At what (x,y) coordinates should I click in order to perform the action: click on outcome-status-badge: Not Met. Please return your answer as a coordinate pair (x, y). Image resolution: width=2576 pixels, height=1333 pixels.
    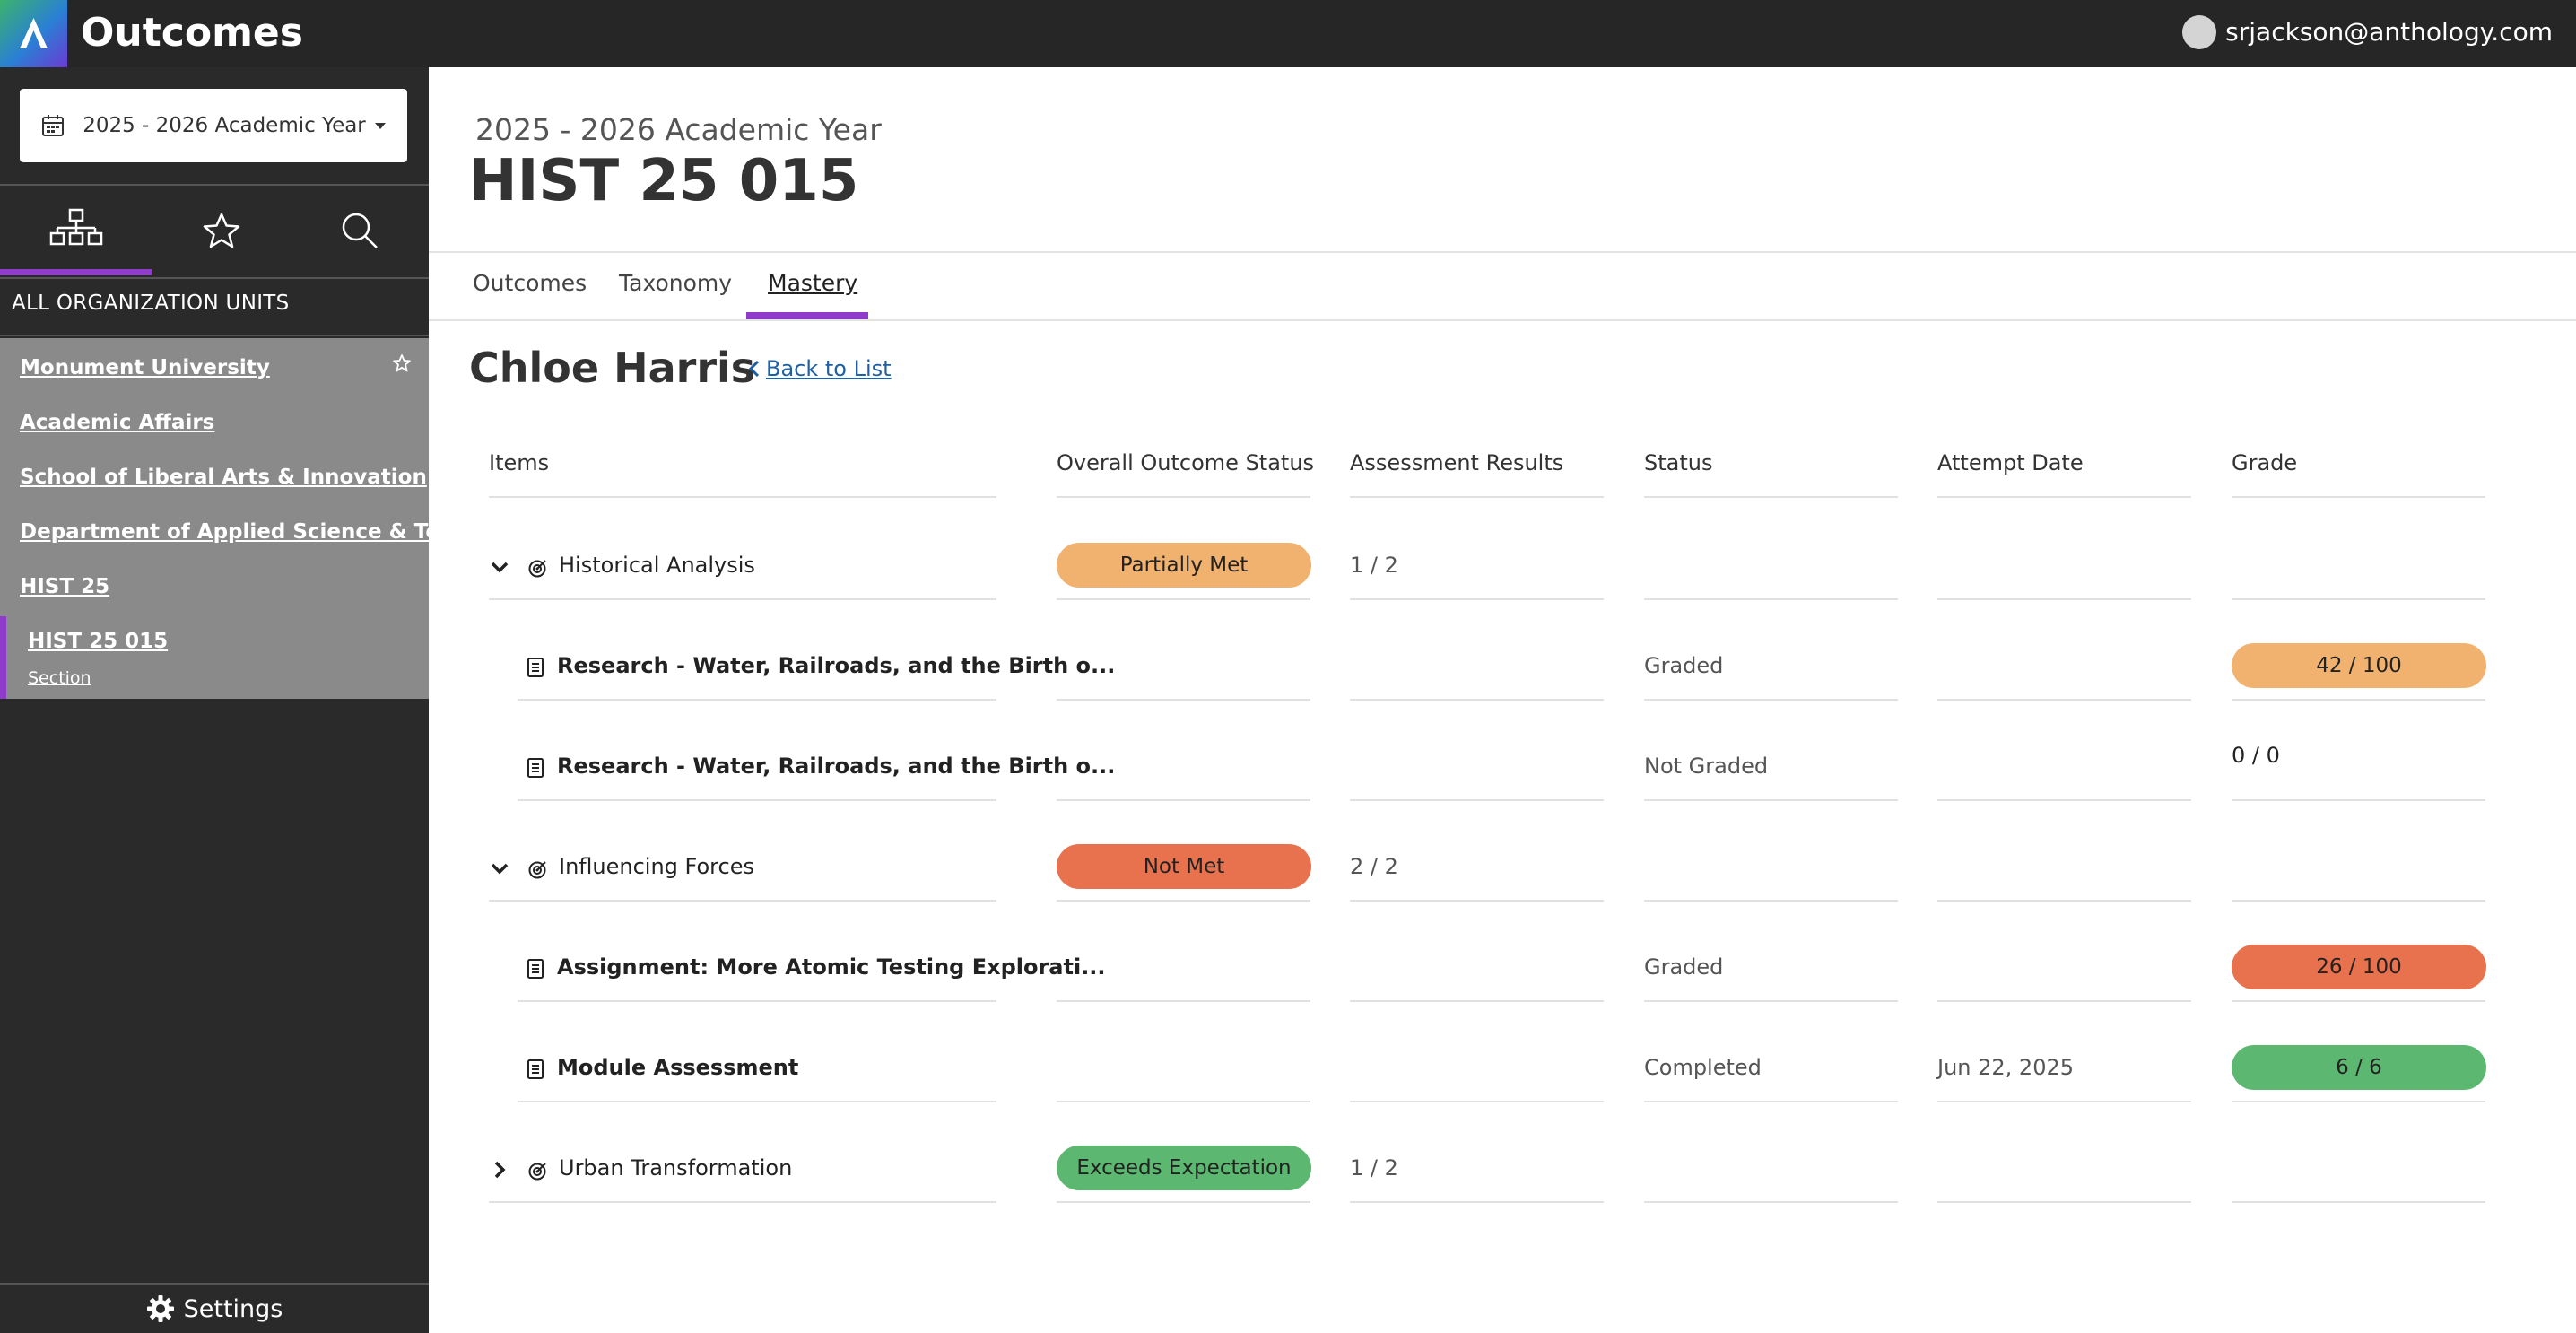
    Looking at the image, I should click on (1184, 866).